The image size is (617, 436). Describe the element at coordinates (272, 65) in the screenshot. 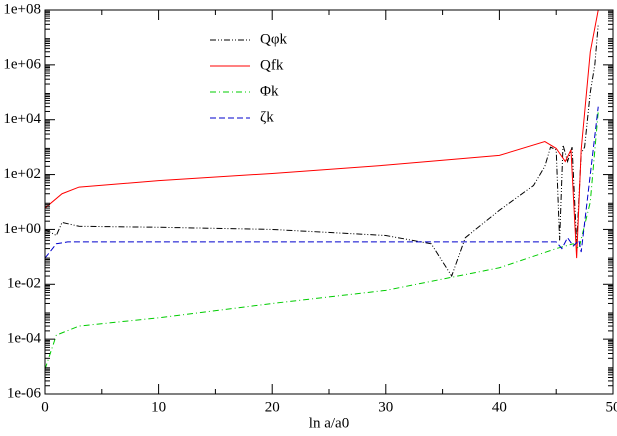

I see `legend-label: Qfk` at that location.